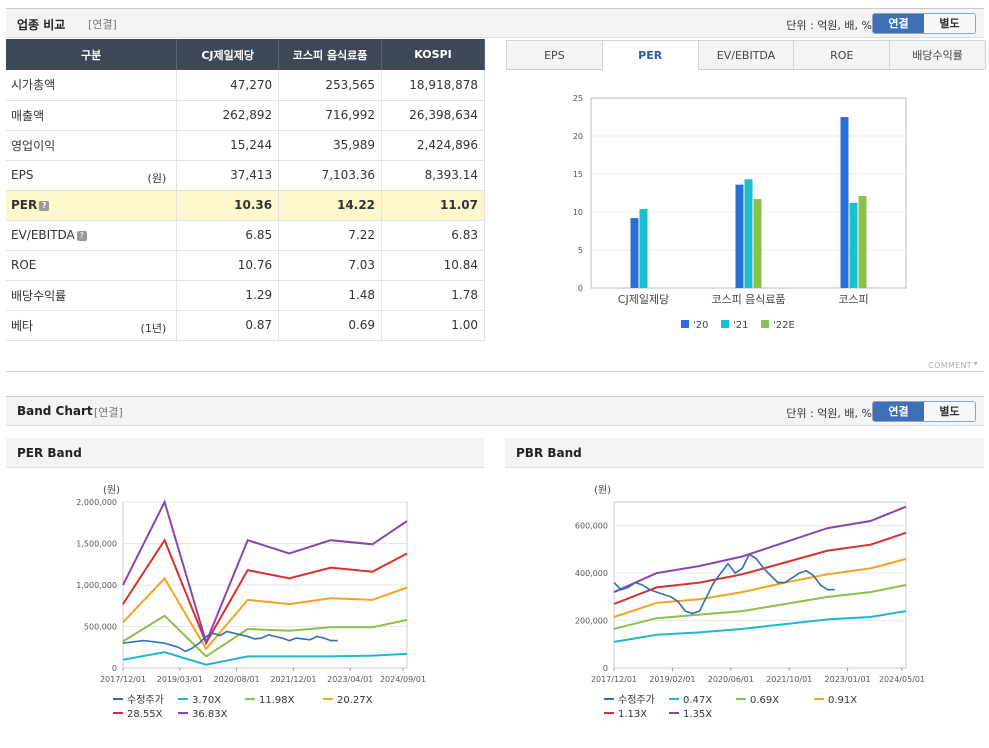  What do you see at coordinates (697, 714) in the screenshot?
I see `legend-label: 1.35X` at bounding box center [697, 714].